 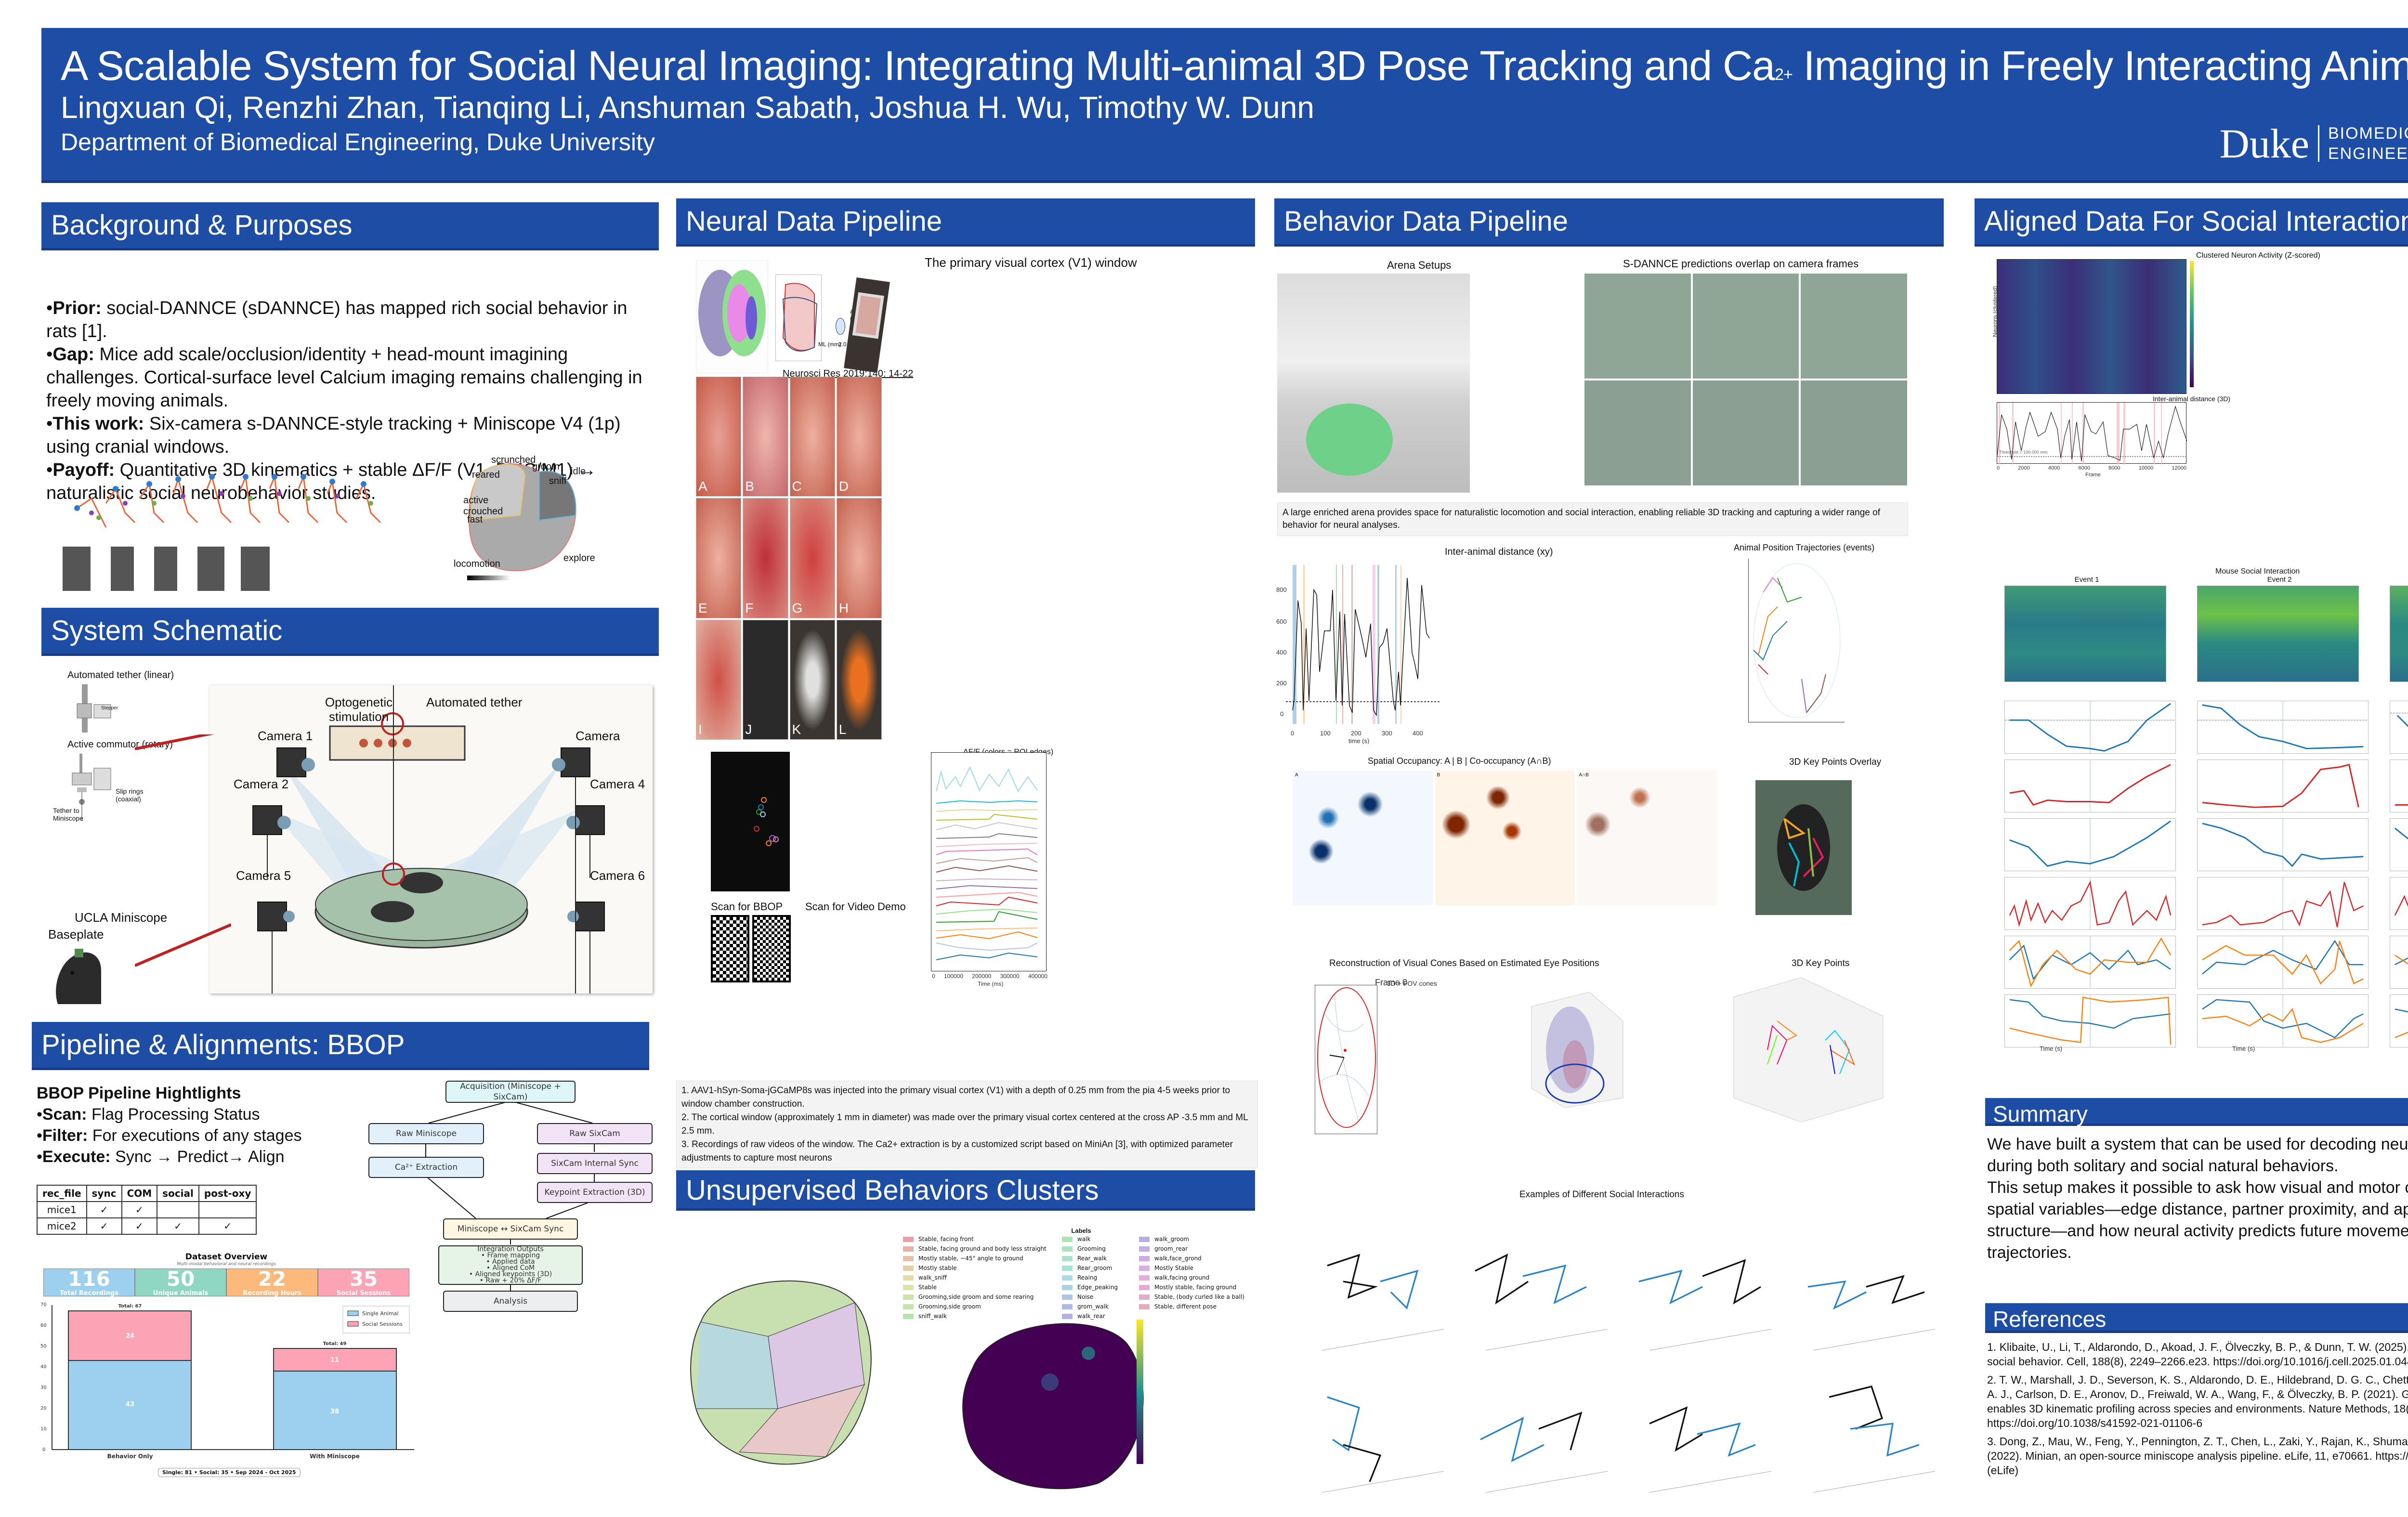 What do you see at coordinates (2085, 634) in the screenshot?
I see `event-1-heatmap` at bounding box center [2085, 634].